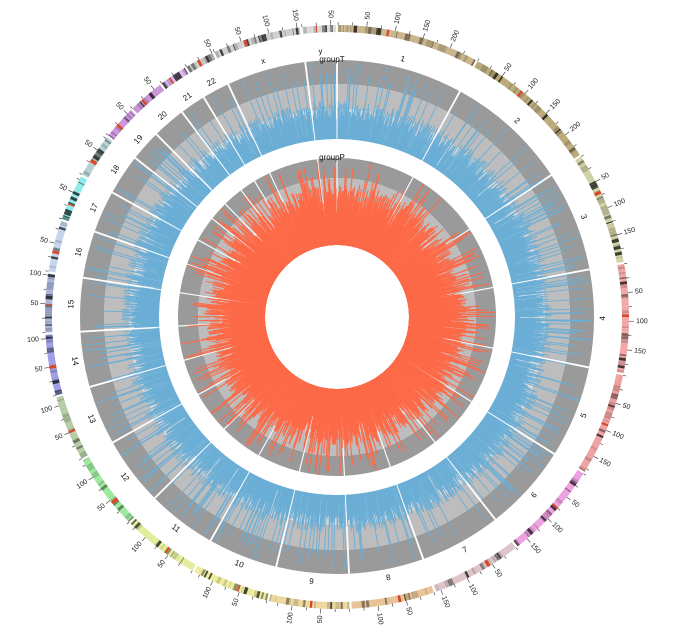 Image resolution: width=675 pixels, height=638 pixels. Describe the element at coordinates (246, 435) in the screenshot. I see `track-groupP-band-chr11` at that location.